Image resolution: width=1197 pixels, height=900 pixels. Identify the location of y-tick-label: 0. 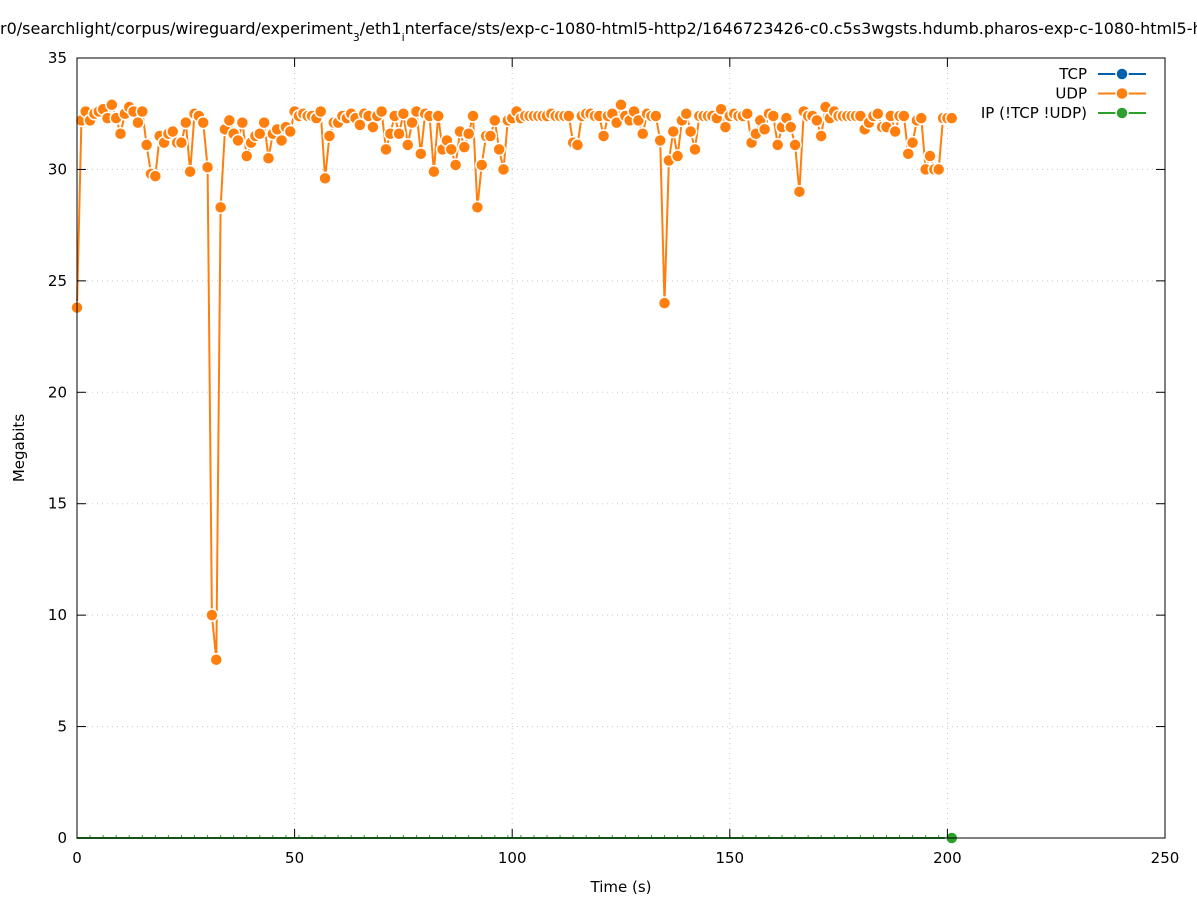
(62, 838).